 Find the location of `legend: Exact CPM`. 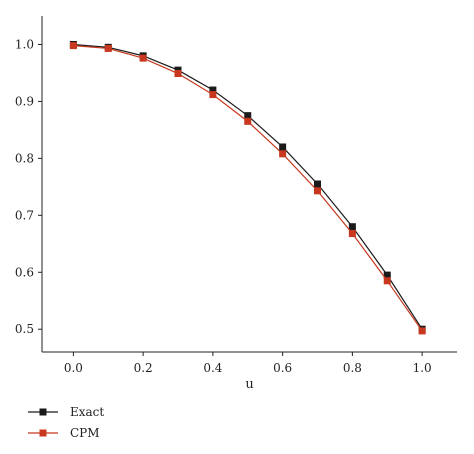

legend: Exact CPM is located at coordinates (66, 422).